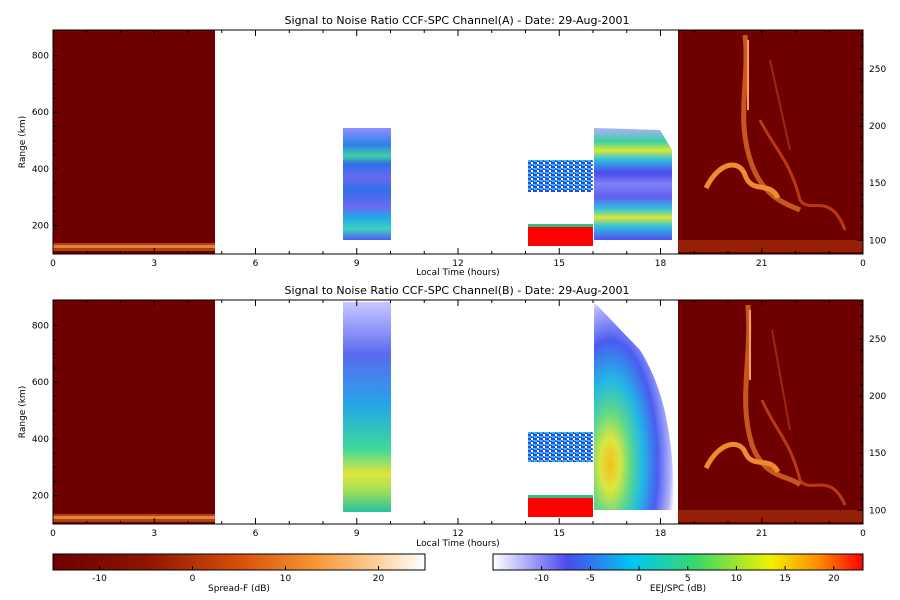  Describe the element at coordinates (871, 140) in the screenshot. I see `axes-a-y2-ticks: 100 150 200 250` at that location.